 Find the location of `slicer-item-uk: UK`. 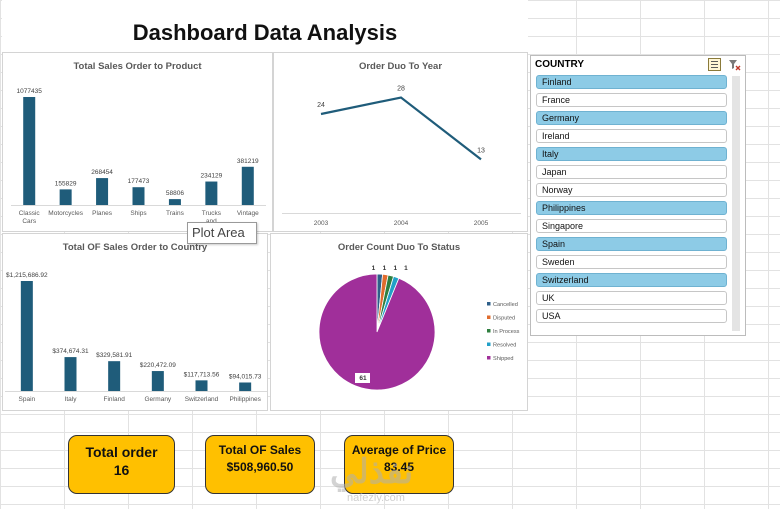

slicer-item-uk: UK is located at coordinates (631, 298).